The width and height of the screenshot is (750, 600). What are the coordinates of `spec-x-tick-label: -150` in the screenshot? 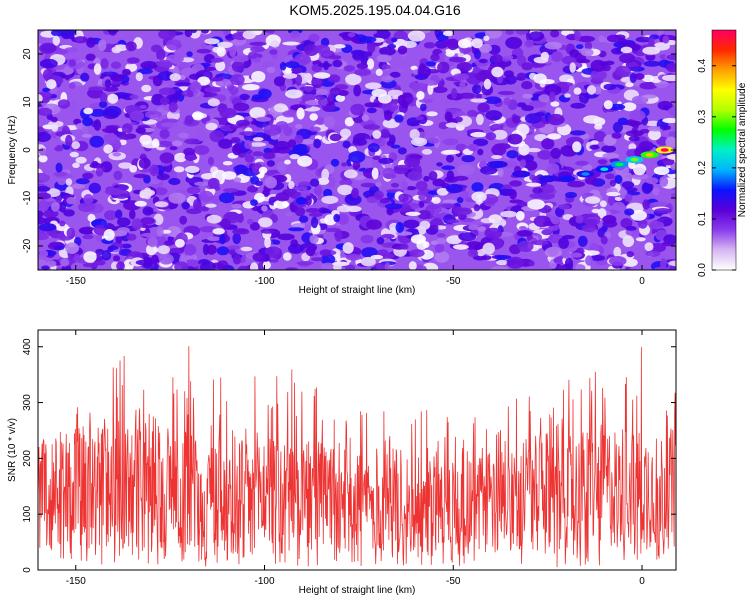 It's located at (76, 281).